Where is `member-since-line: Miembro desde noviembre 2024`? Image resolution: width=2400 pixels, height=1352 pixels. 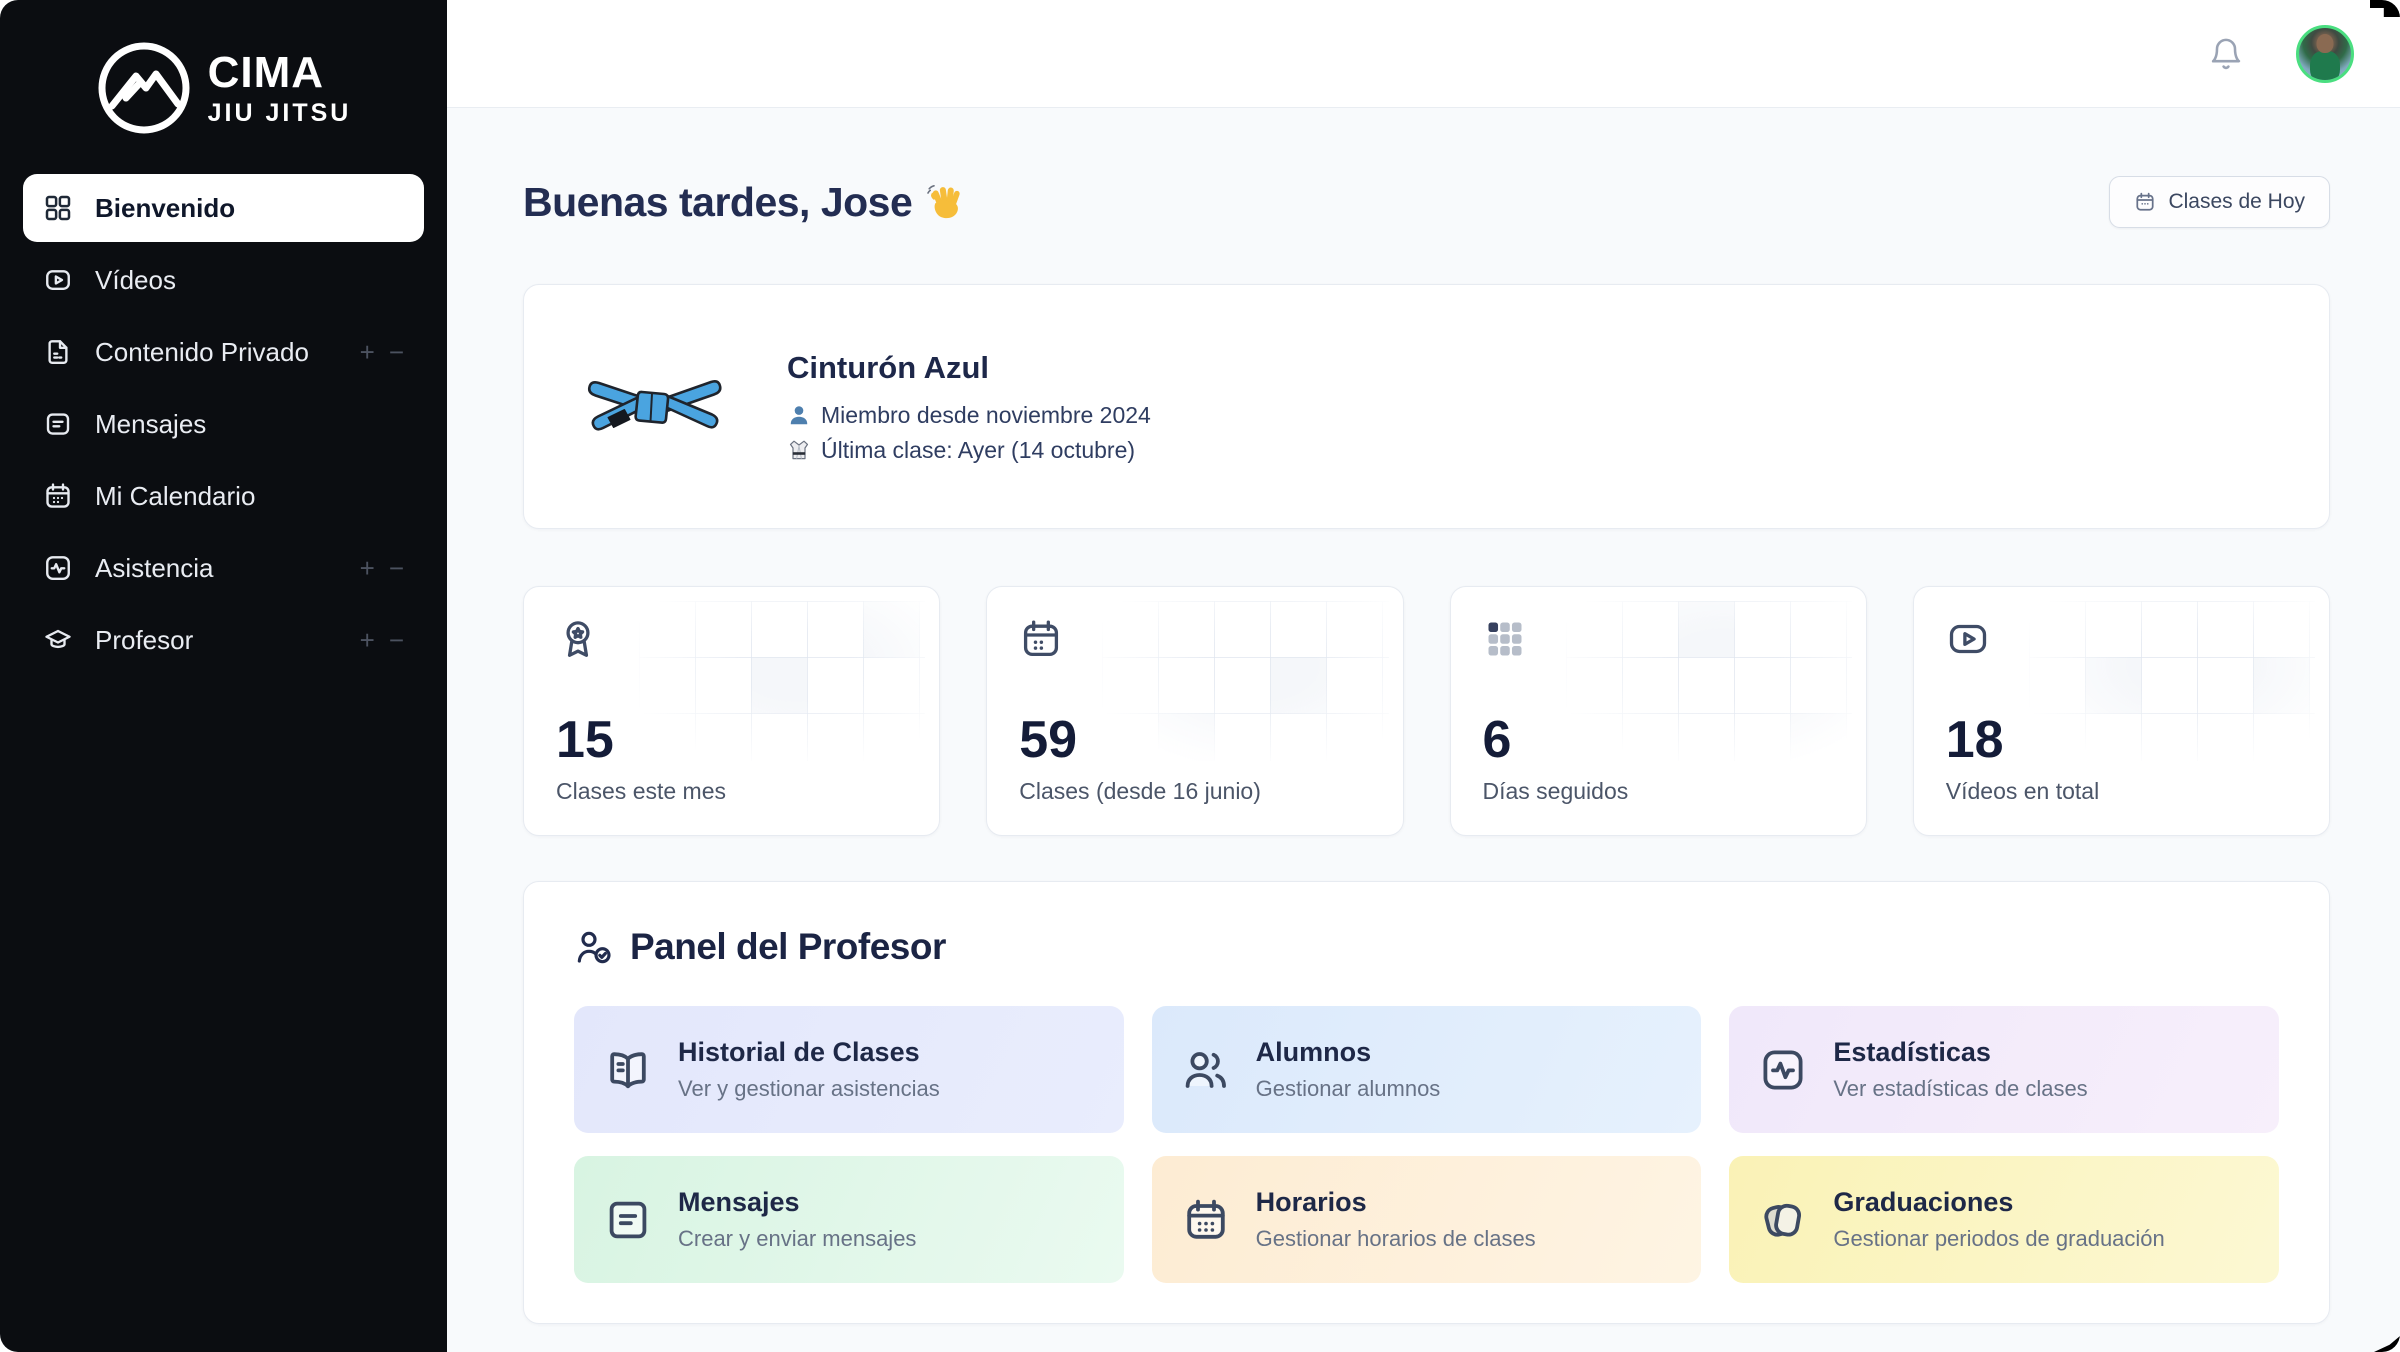 member-since-line: Miembro desde noviembre 2024 is located at coordinates (969, 415).